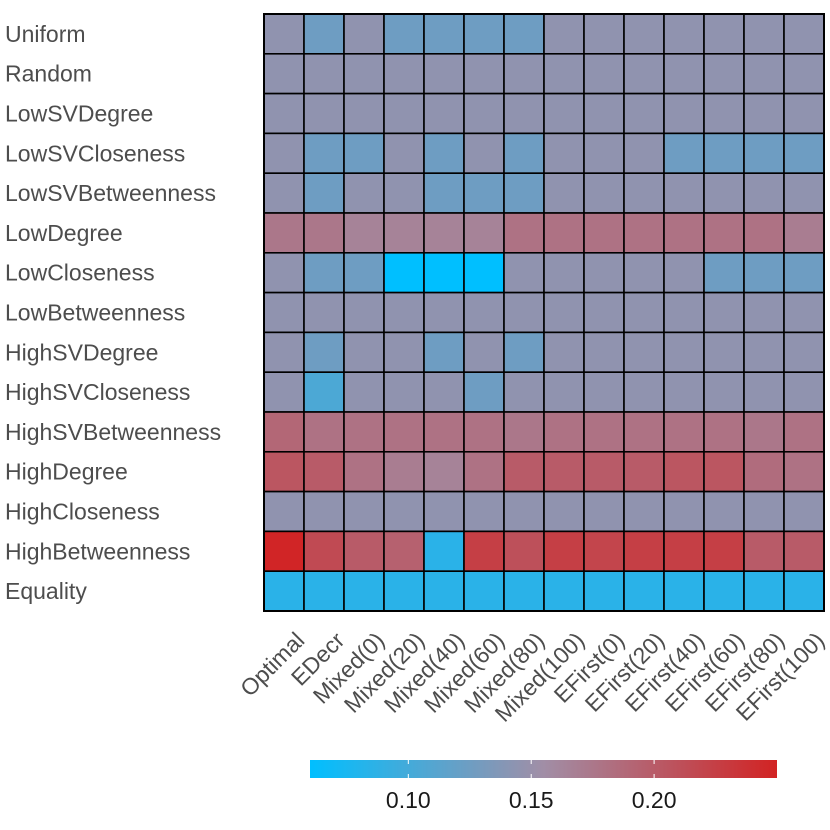  I want to click on colorbar-tick-label: 0.10, so click(408, 800).